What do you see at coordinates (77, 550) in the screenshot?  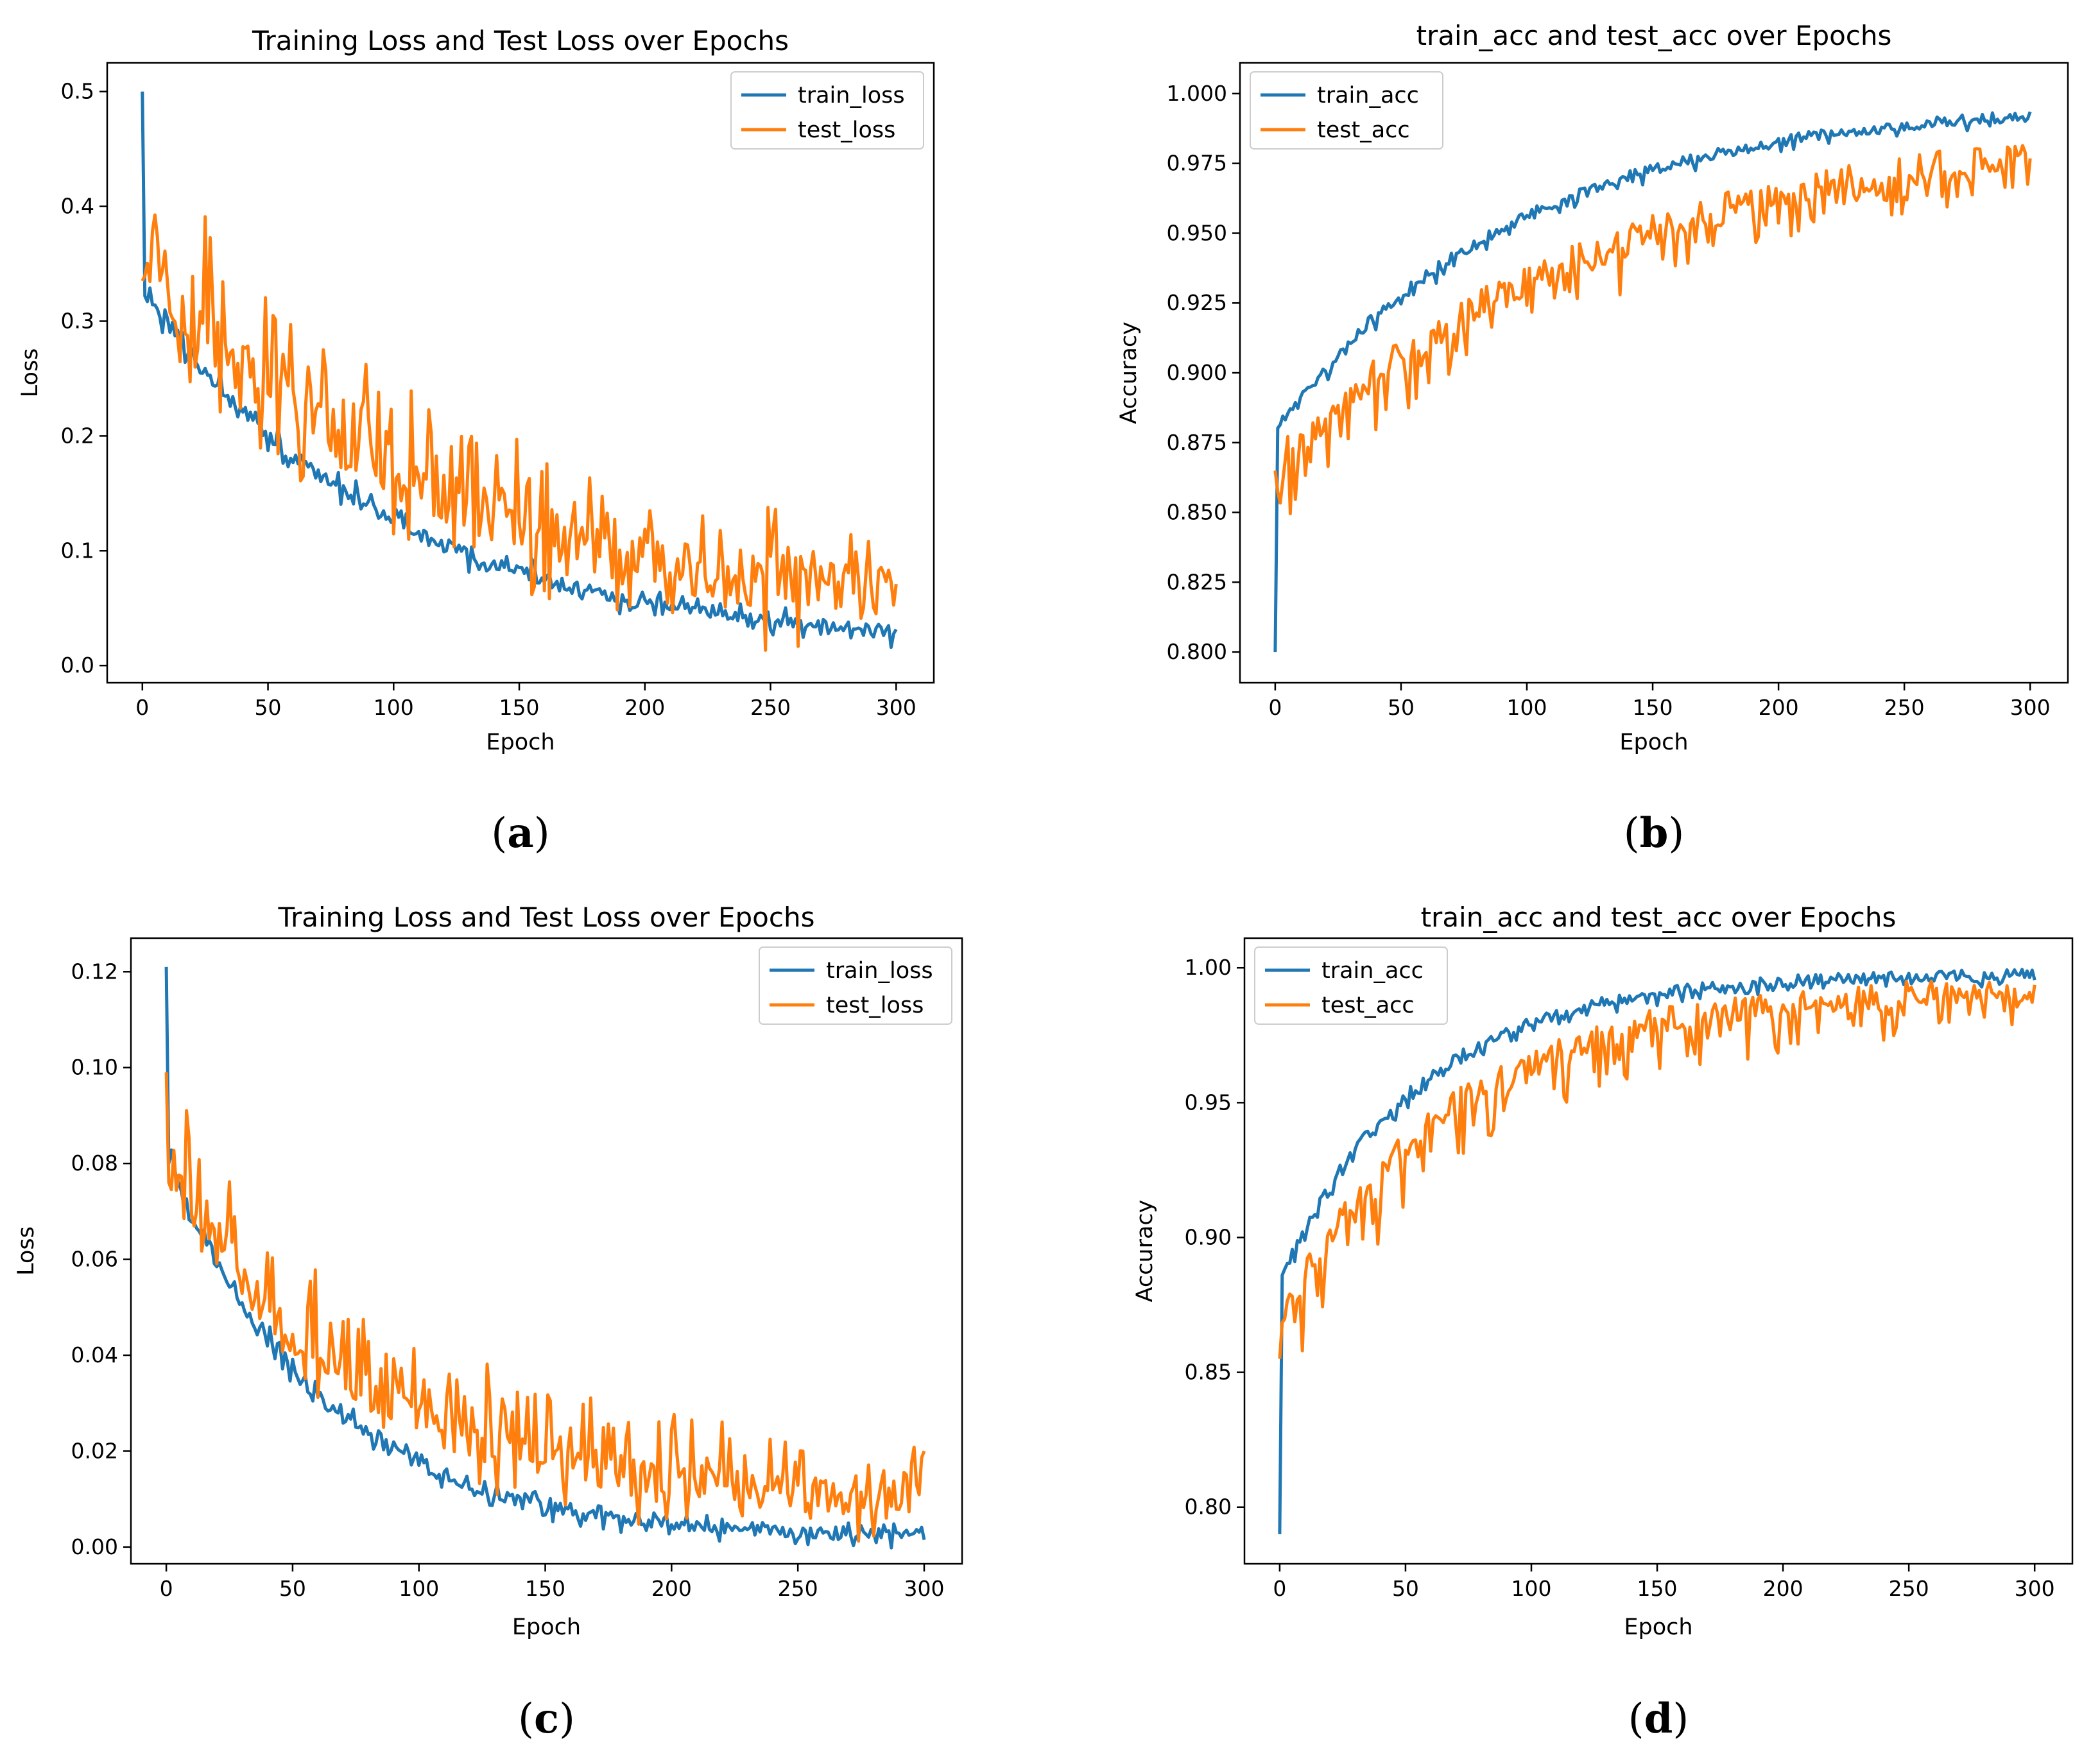 I see `y-tick-label: 0.1` at bounding box center [77, 550].